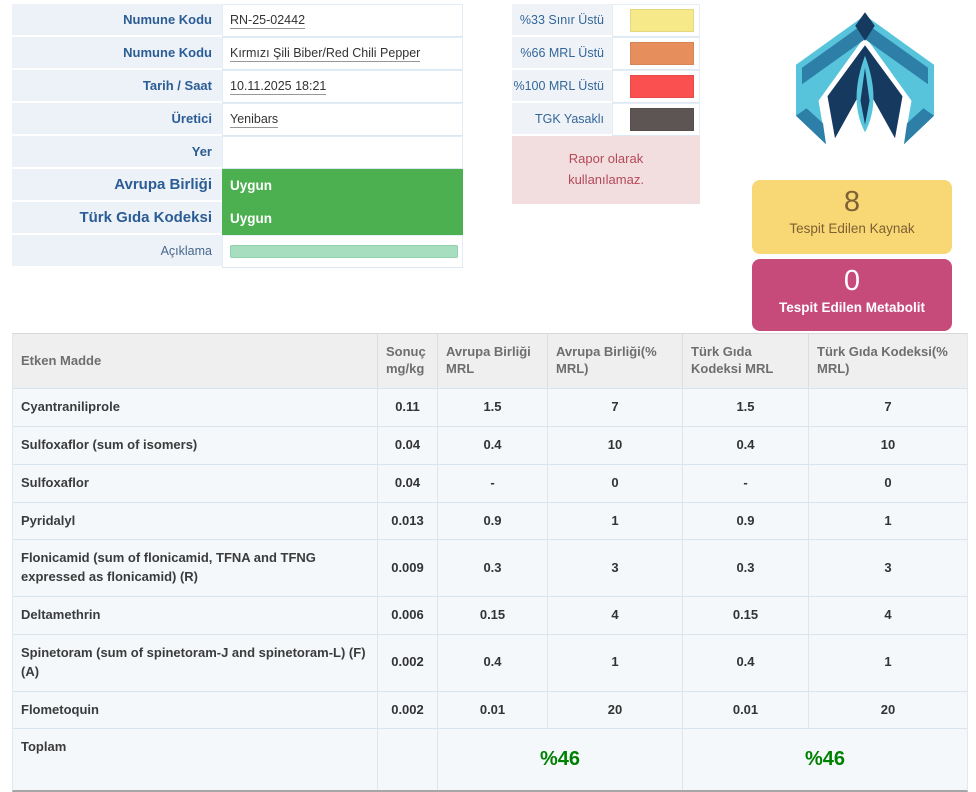  Describe the element at coordinates (888, 567) in the screenshot. I see `tgk-percent-cell: 3` at that location.